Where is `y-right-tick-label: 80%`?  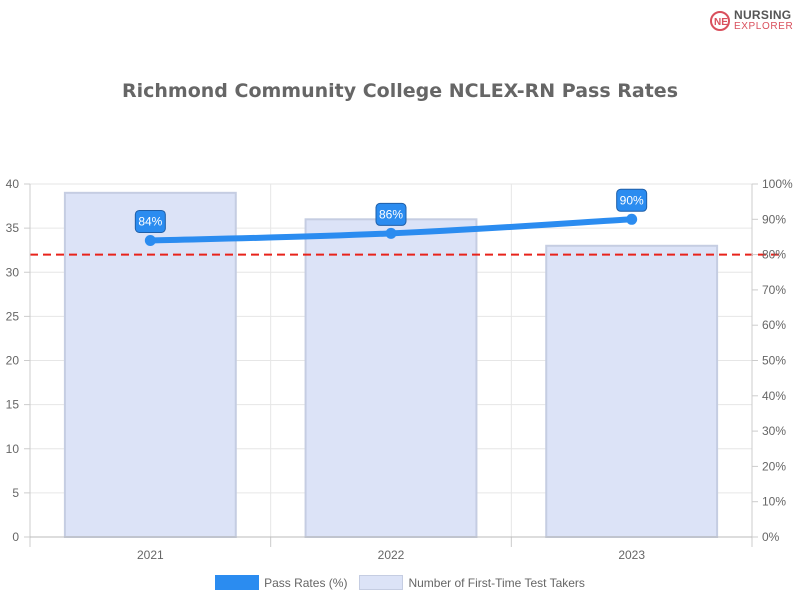
y-right-tick-label: 80% is located at coordinates (774, 255).